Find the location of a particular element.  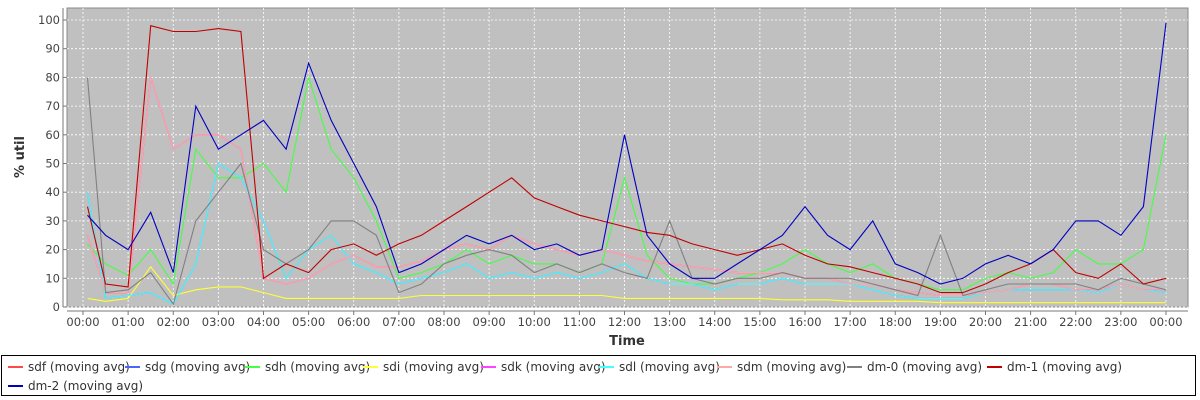

legend-item-sdk: sdk (moving avg) is located at coordinates (543, 367).